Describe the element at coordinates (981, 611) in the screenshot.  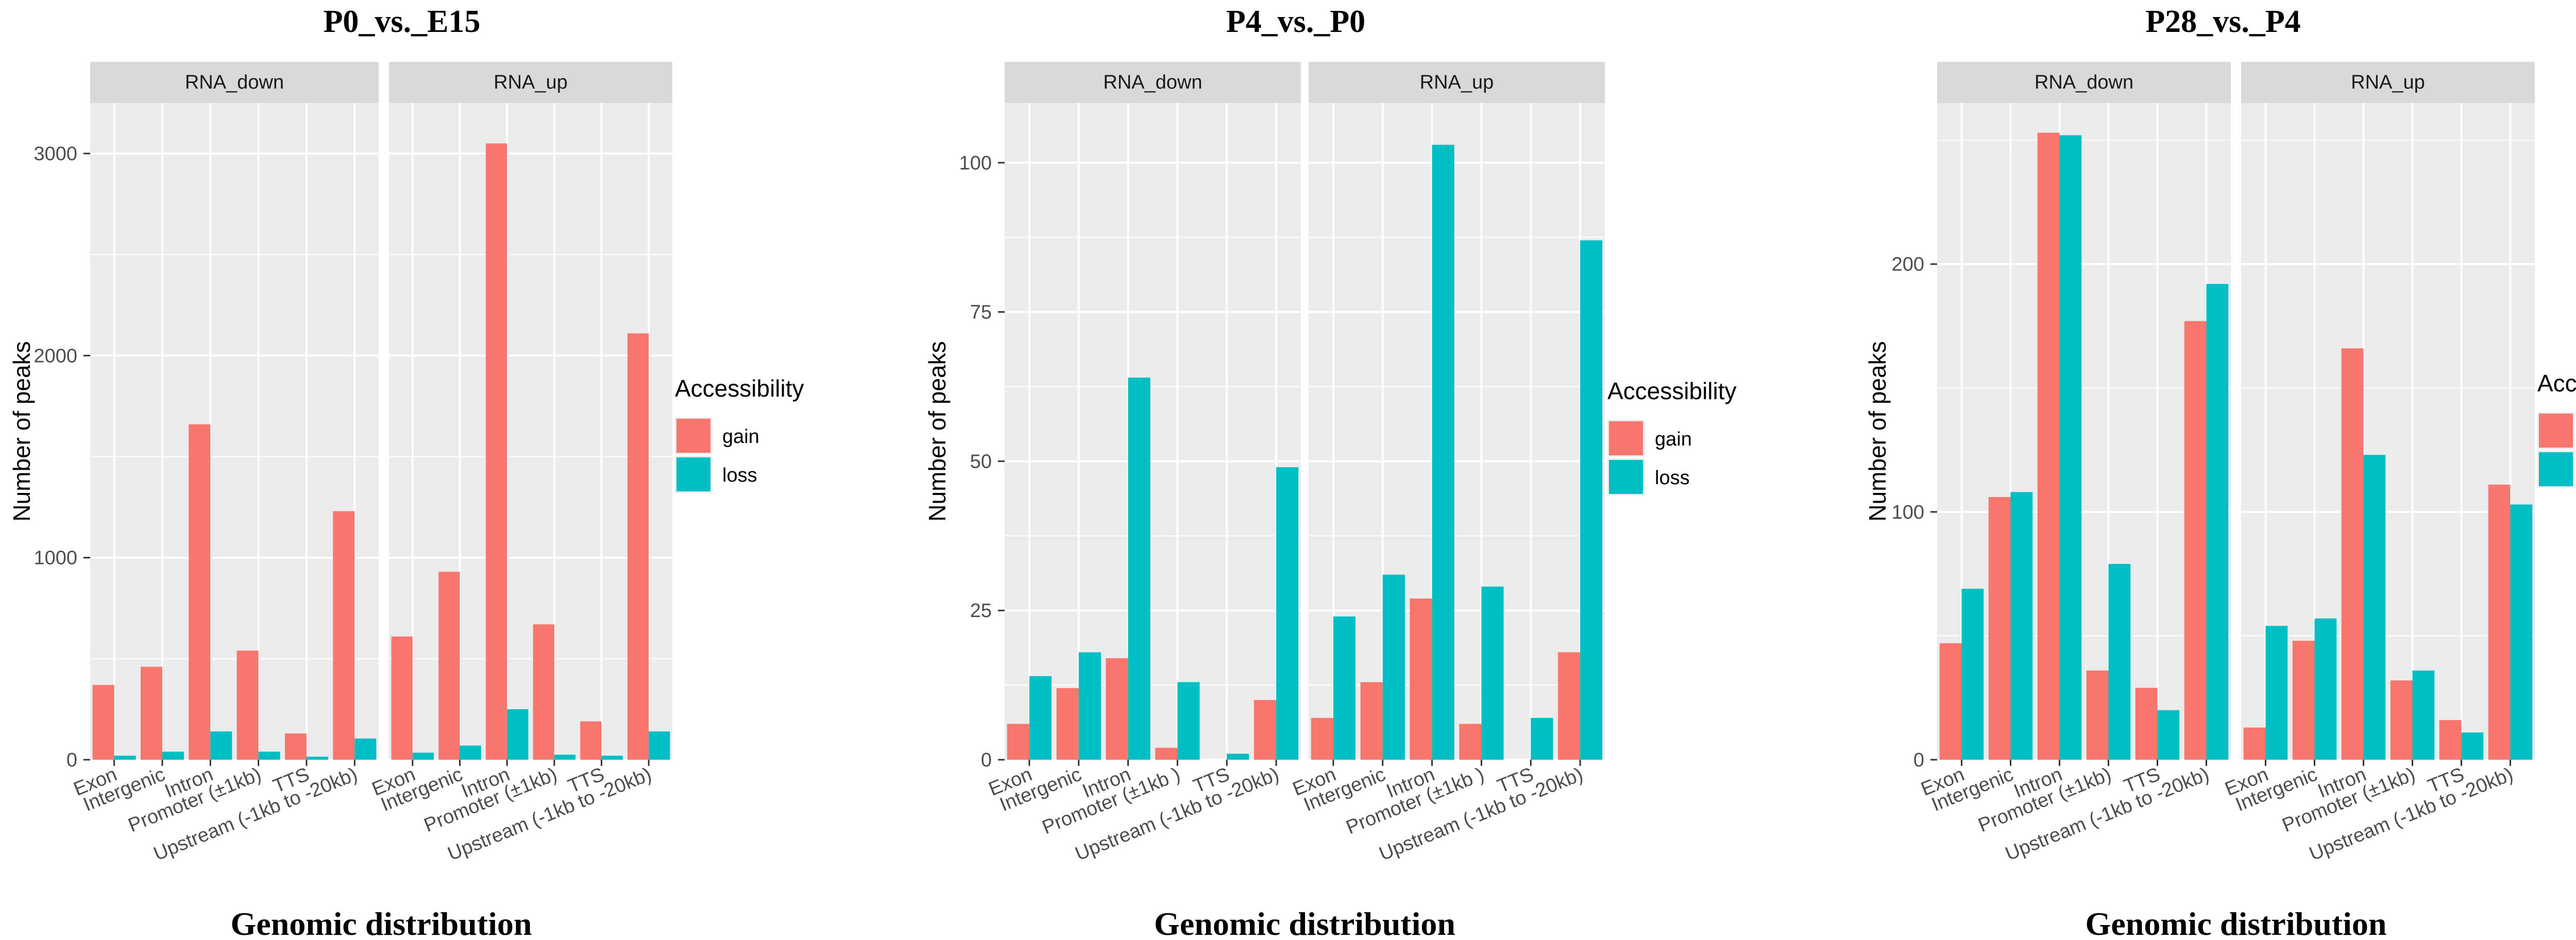
I see `y-tick-label: 25` at that location.